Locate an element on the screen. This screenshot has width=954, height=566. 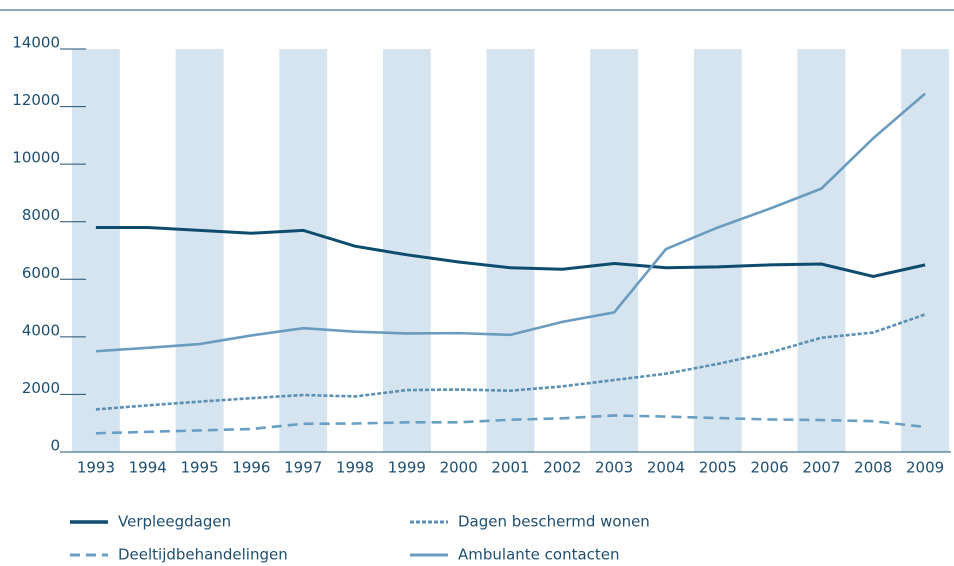
x-tick-label: 2000 is located at coordinates (459, 468).